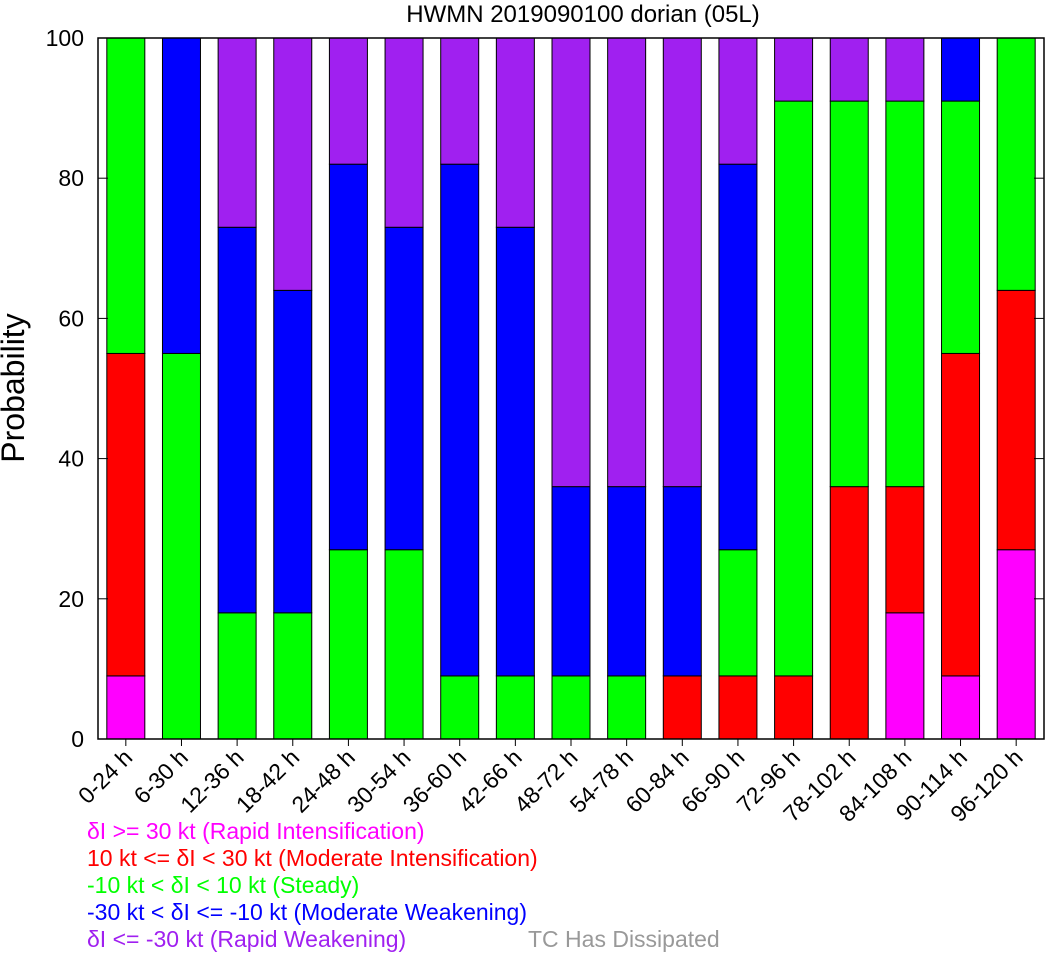  Describe the element at coordinates (105, 776) in the screenshot. I see `x-tick-label-0: 0-24 h` at that location.